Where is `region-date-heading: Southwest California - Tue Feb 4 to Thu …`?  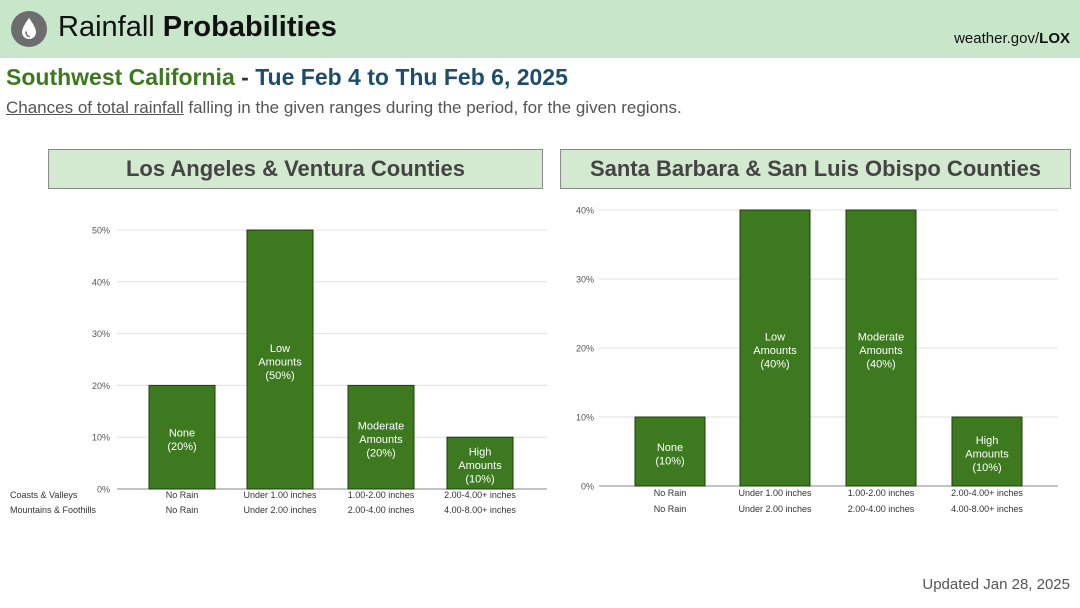
region-date-heading: Southwest California - Tue Feb 4 to Thu … is located at coordinates (287, 77).